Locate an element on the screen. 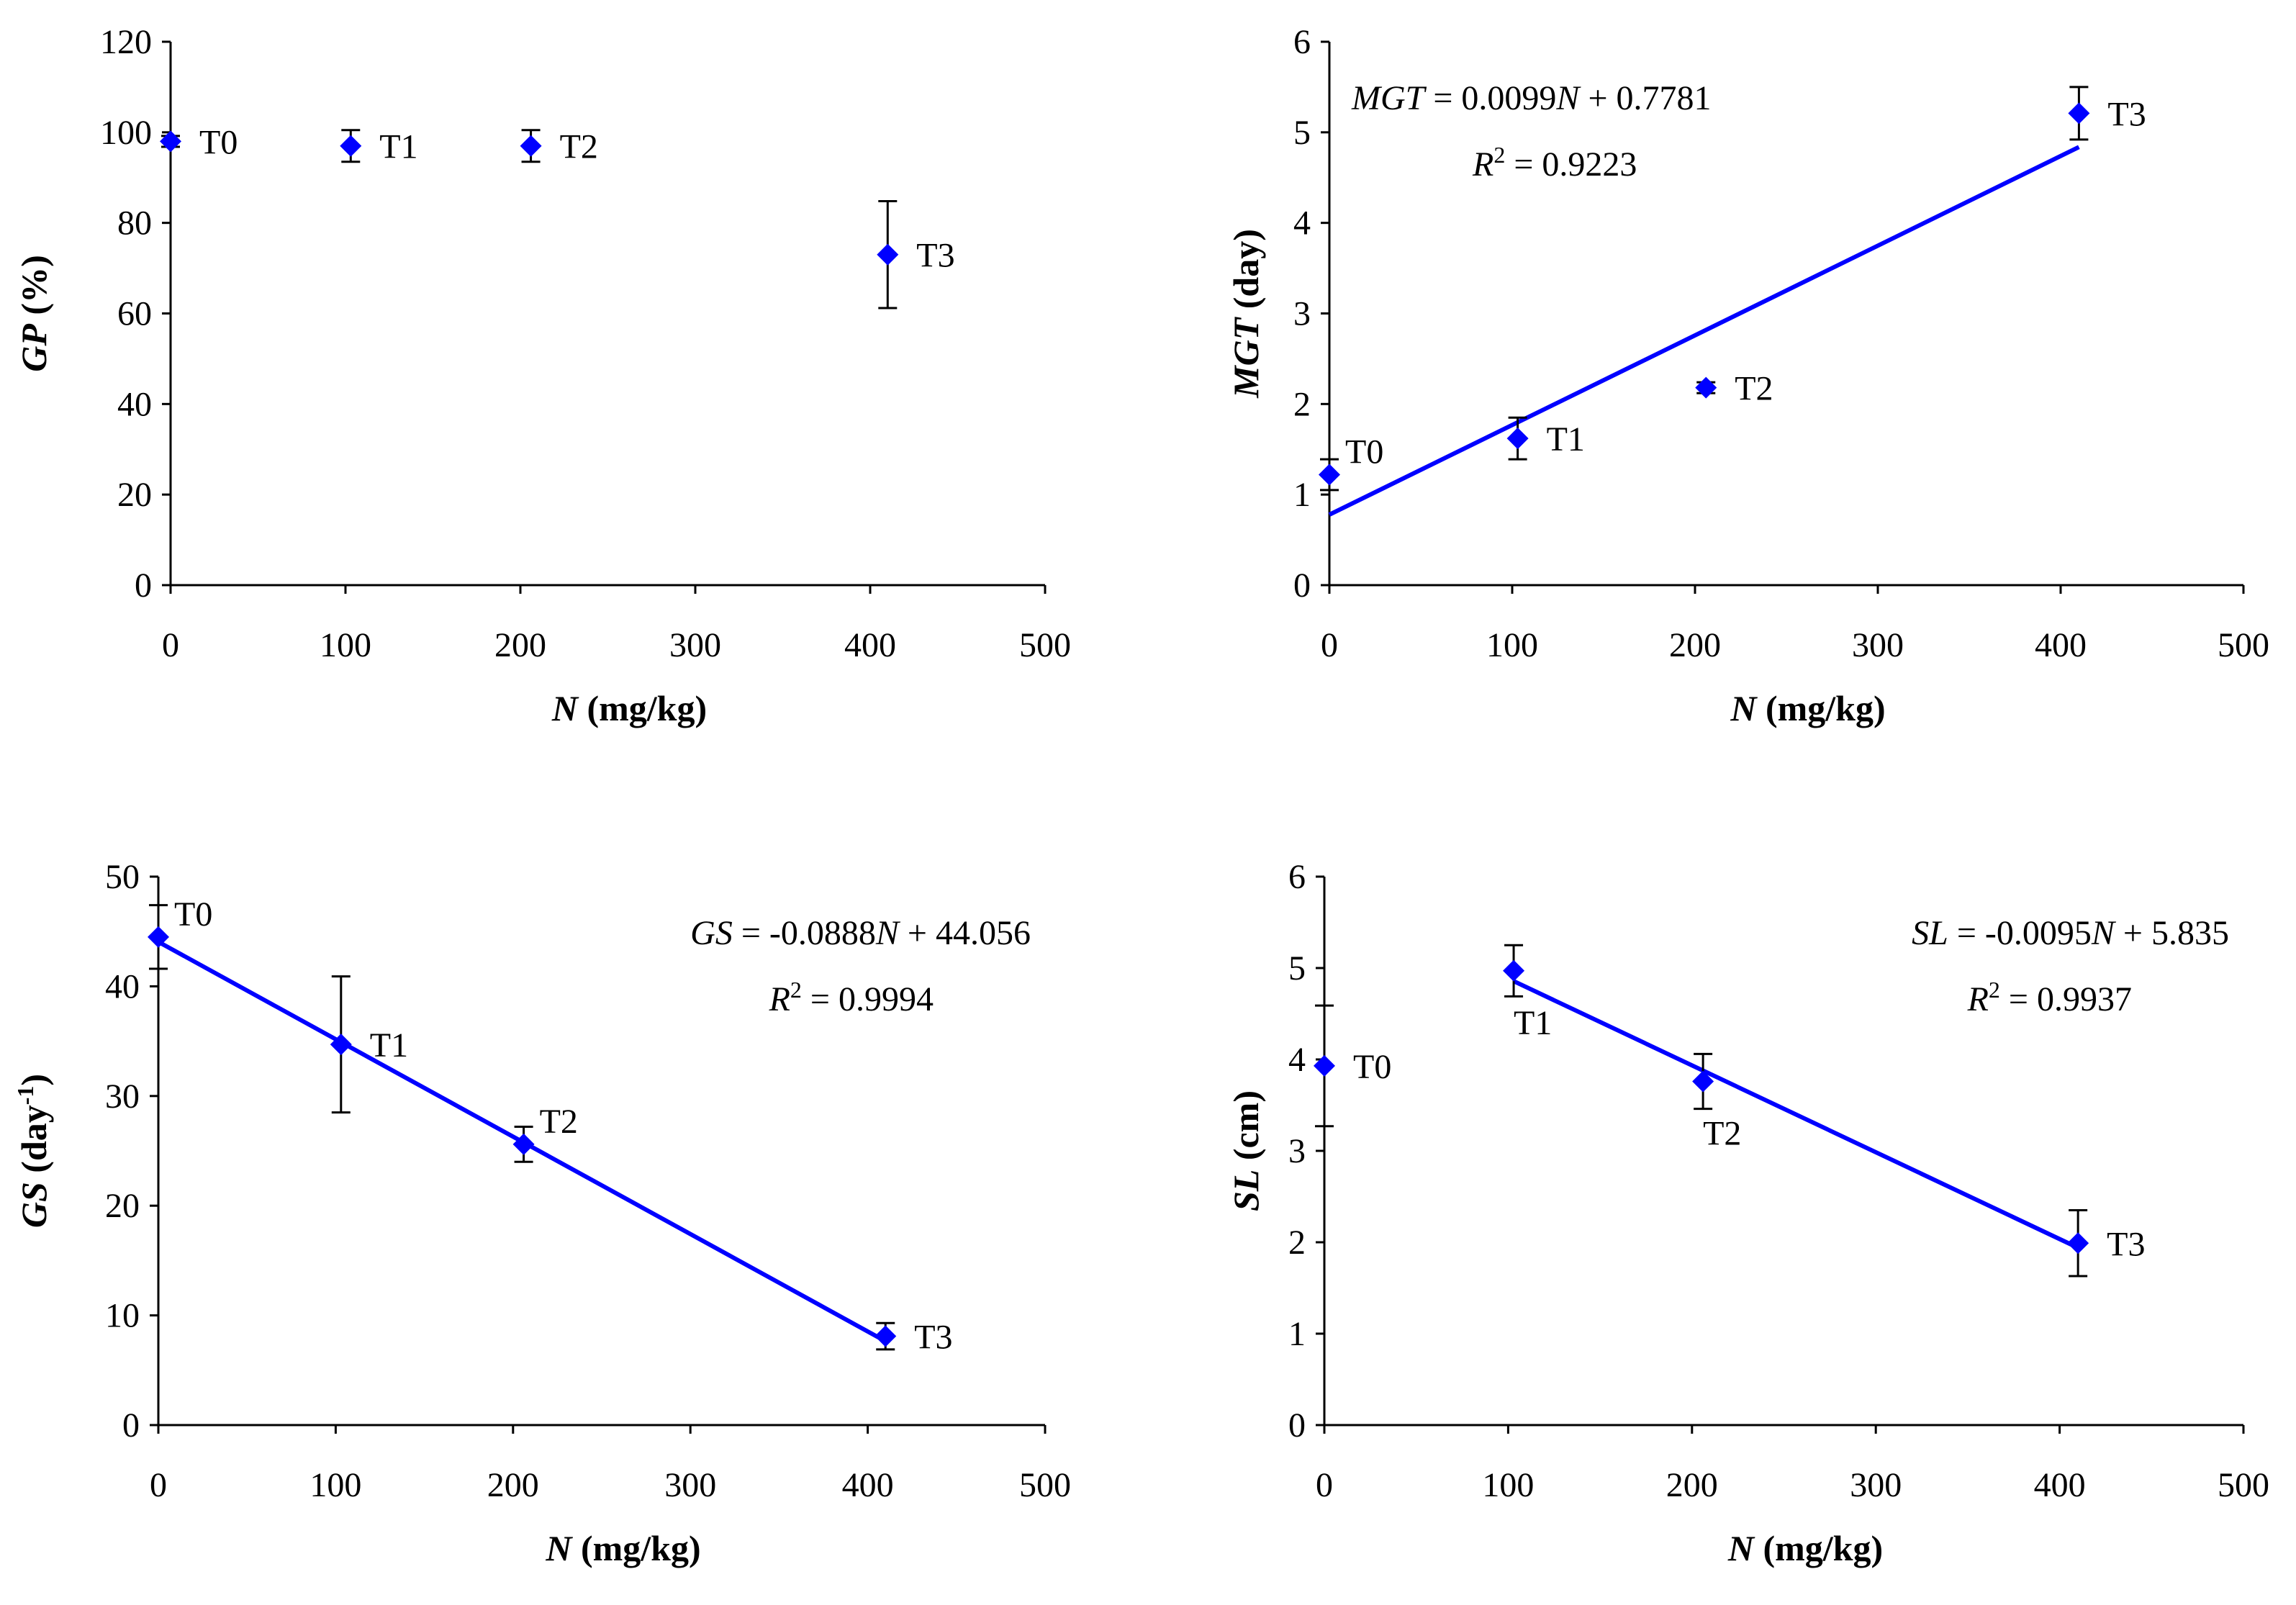  y-axis-title: GS (day-1) is located at coordinates (33, 1151).